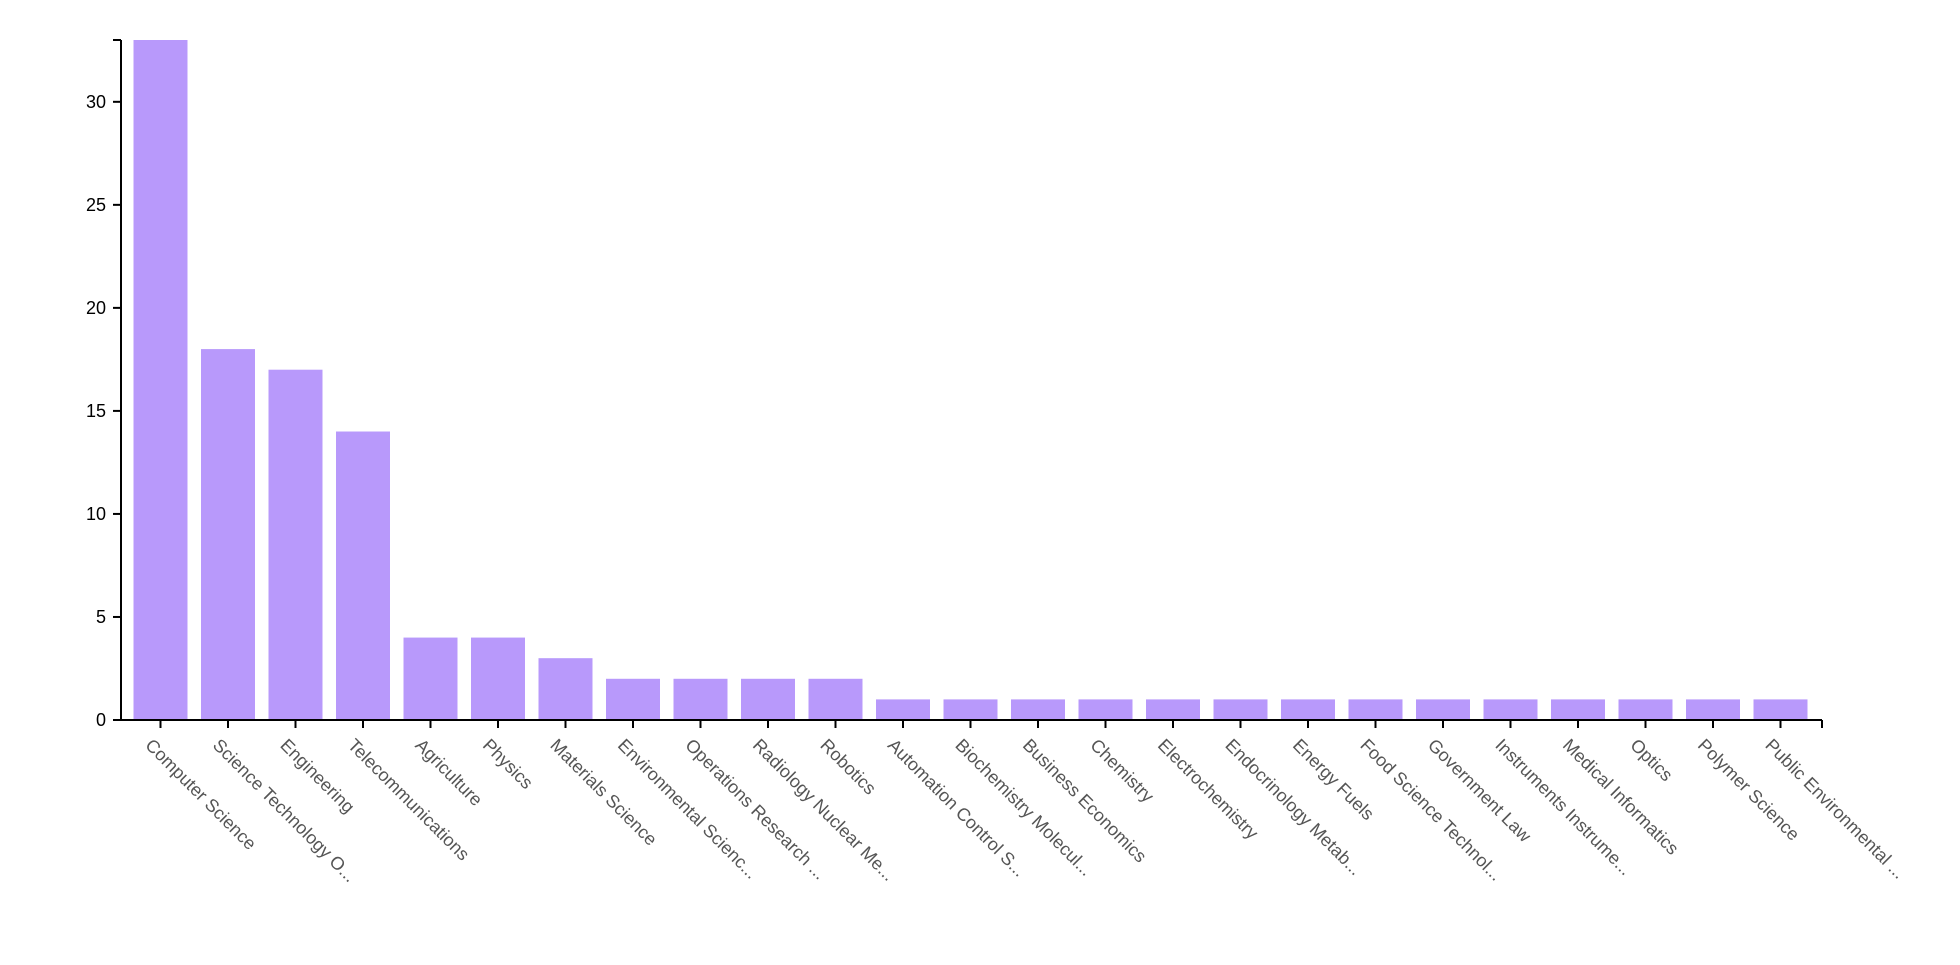 The width and height of the screenshot is (1960, 965). What do you see at coordinates (200, 794) in the screenshot?
I see `x-tick-label: Computer Science` at bounding box center [200, 794].